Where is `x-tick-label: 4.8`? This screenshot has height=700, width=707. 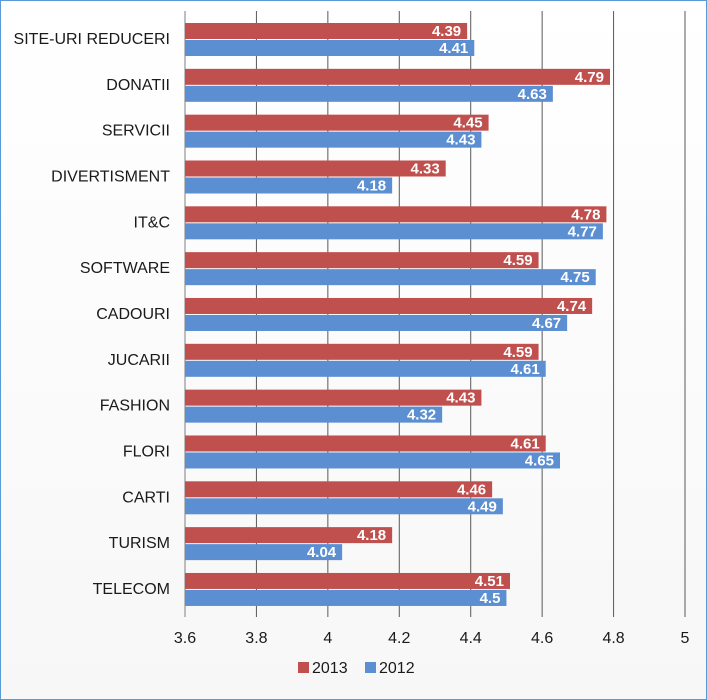
x-tick-label: 4.8 is located at coordinates (613, 638).